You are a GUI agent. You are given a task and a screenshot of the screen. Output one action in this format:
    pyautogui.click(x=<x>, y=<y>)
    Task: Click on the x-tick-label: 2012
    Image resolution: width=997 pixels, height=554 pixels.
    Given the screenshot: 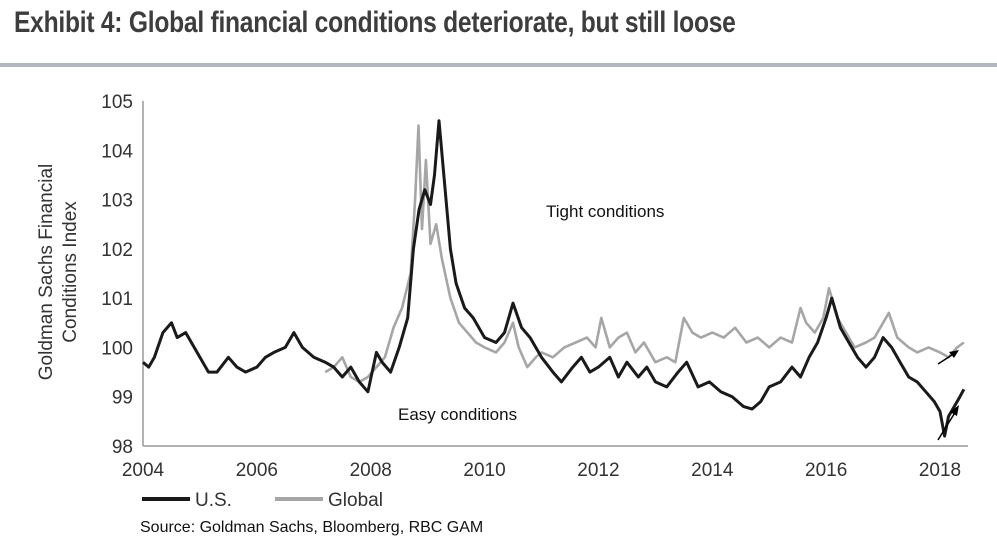 What is the action you would take?
    pyautogui.click(x=598, y=470)
    